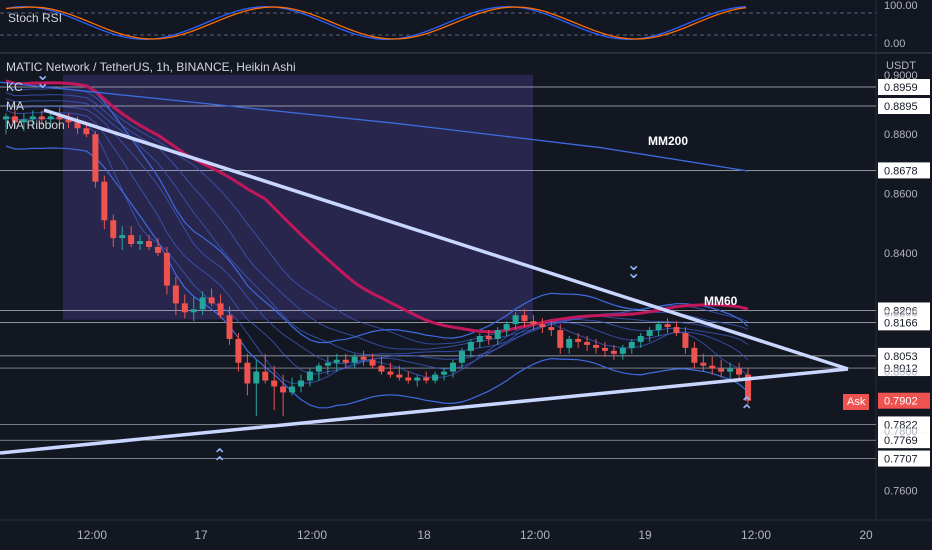 The height and width of the screenshot is (550, 932). What do you see at coordinates (35, 125) in the screenshot?
I see `indicator-ma-ribbon: MA Ribbon` at bounding box center [35, 125].